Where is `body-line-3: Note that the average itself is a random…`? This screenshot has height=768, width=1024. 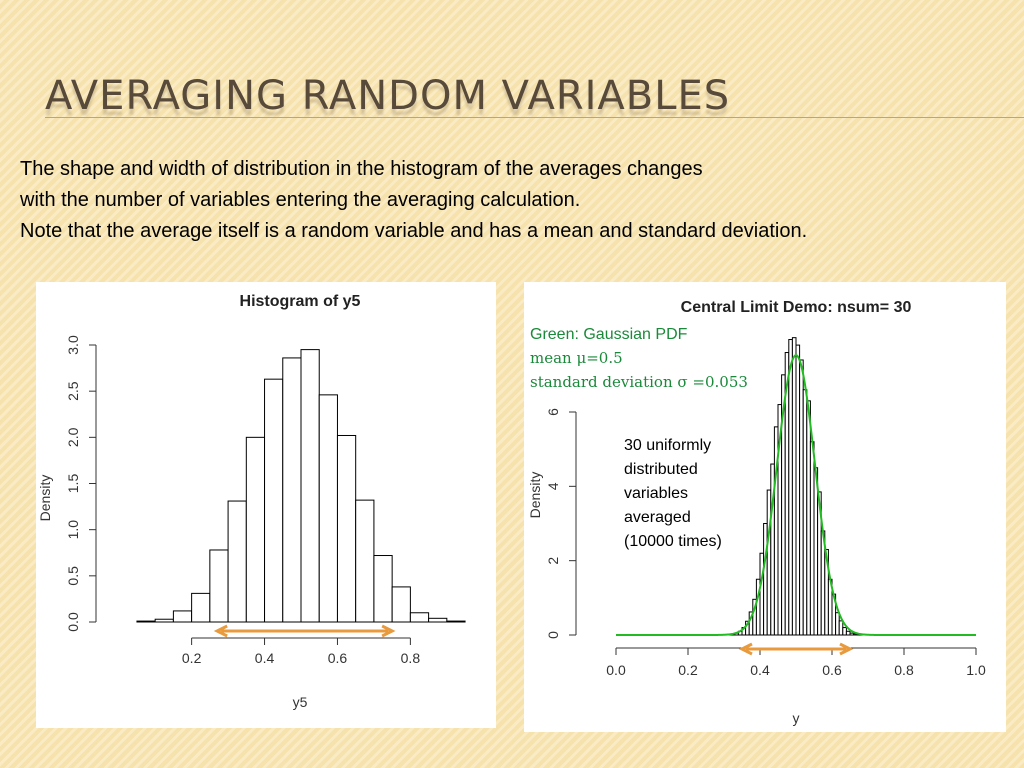 body-line-3: Note that the average itself is a random… is located at coordinates (414, 231).